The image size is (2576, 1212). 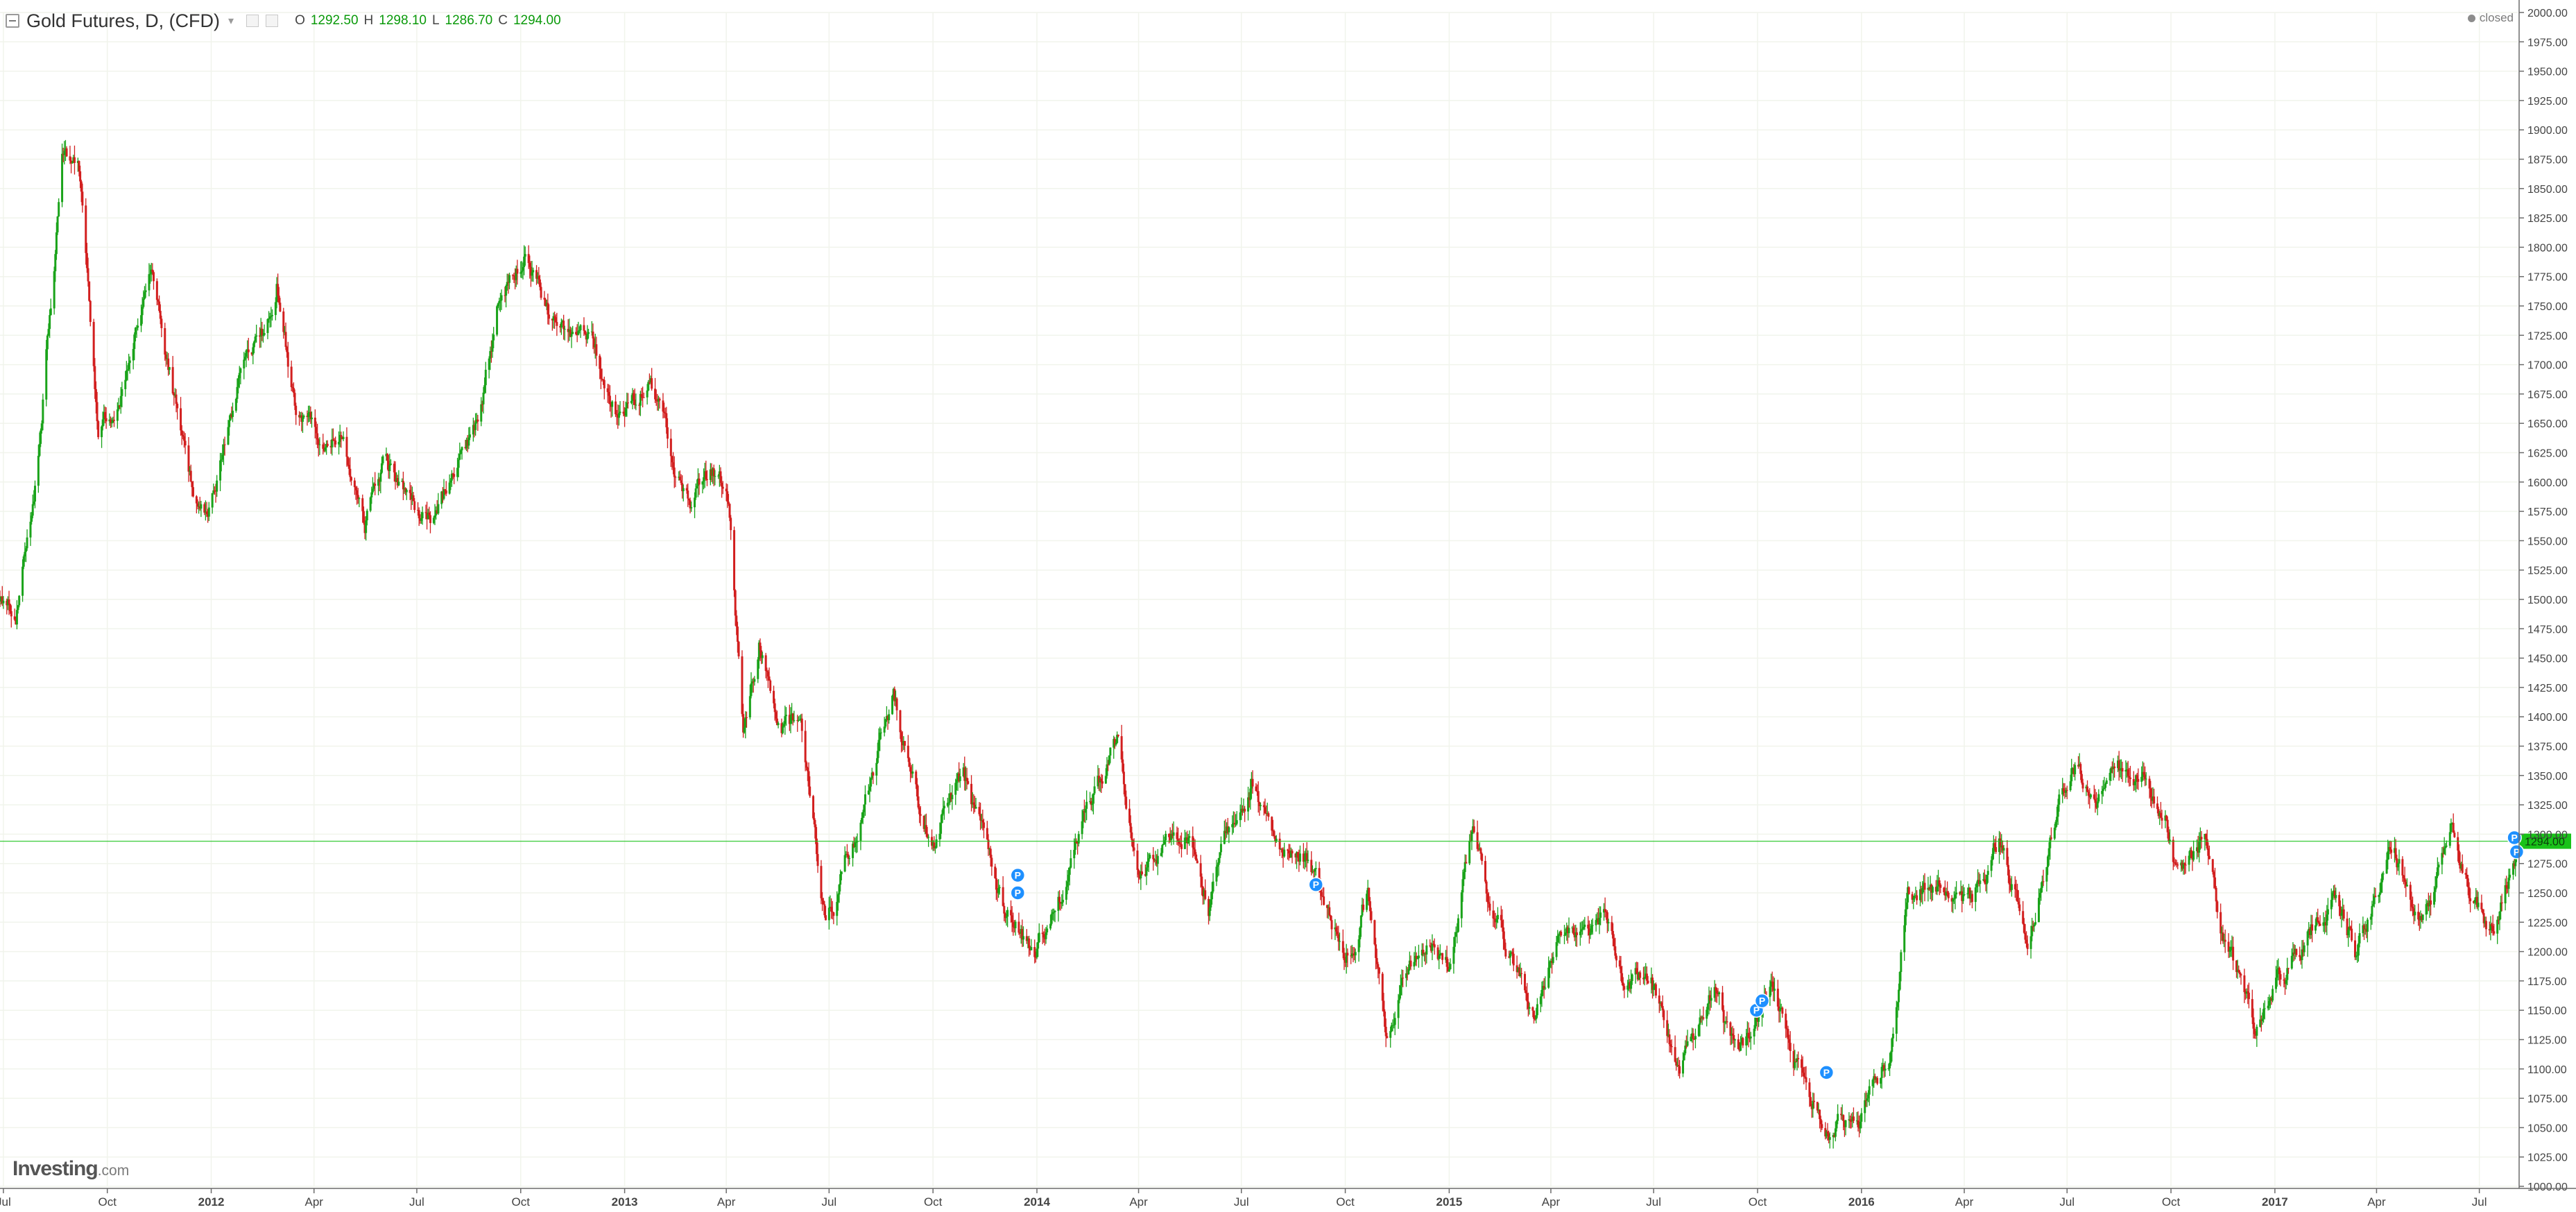 I want to click on x-tick-label: Jul, so click(x=5, y=1202).